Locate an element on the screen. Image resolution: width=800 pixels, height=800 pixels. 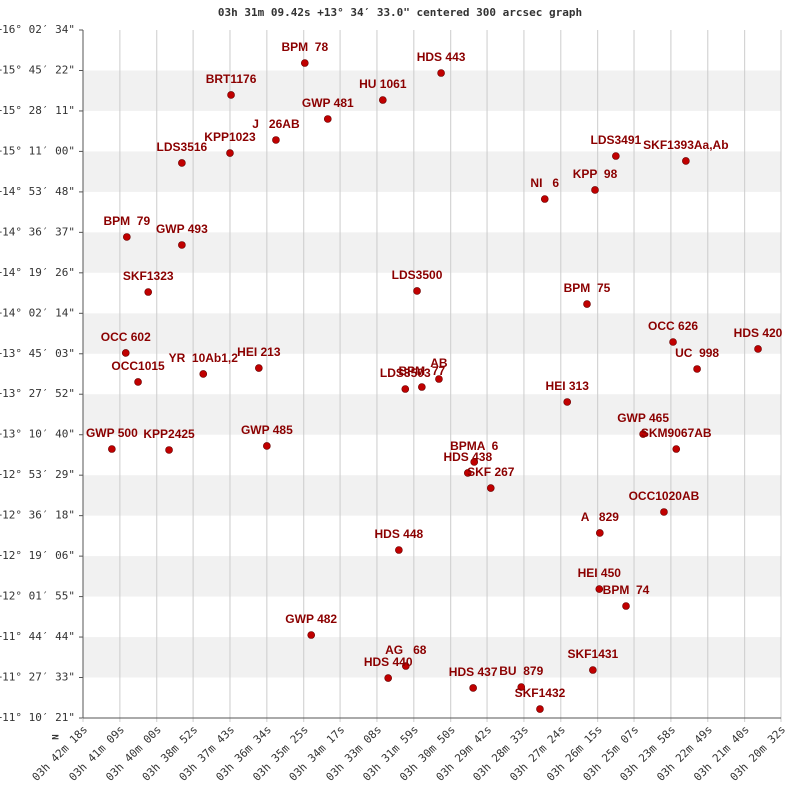
star-label: OCC 626 is located at coordinates (673, 326).